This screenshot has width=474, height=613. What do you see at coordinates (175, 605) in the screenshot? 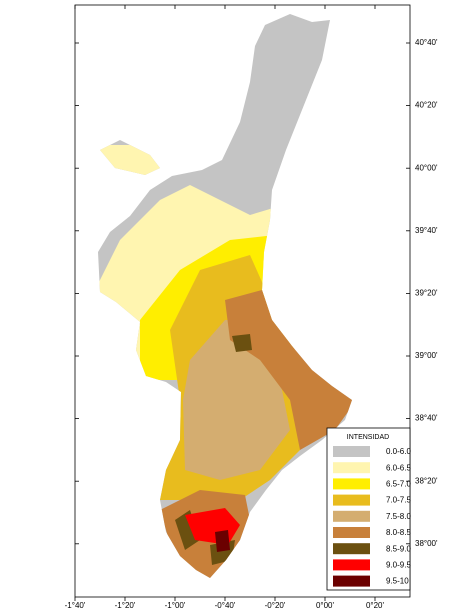
I see `x-tick-label: -1°00'` at bounding box center [175, 605].